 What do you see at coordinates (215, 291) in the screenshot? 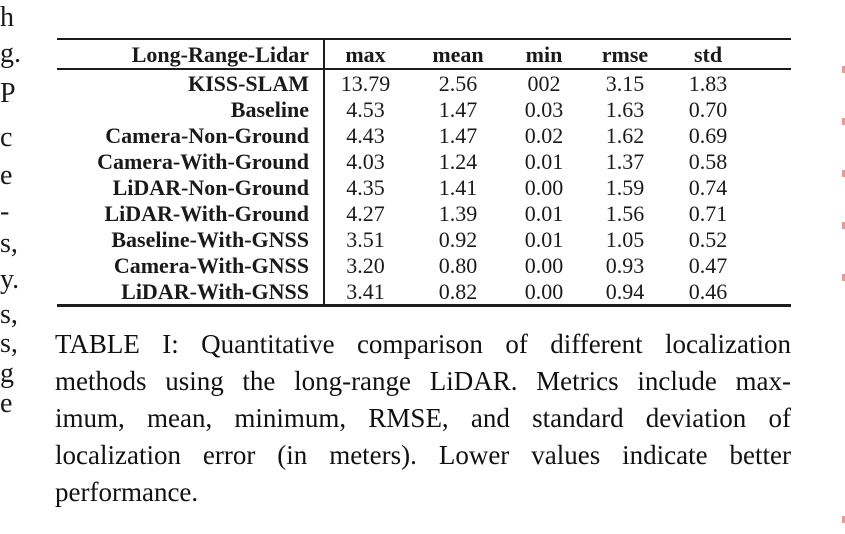
I see `method-name: LiDAR-With-GNSS` at bounding box center [215, 291].